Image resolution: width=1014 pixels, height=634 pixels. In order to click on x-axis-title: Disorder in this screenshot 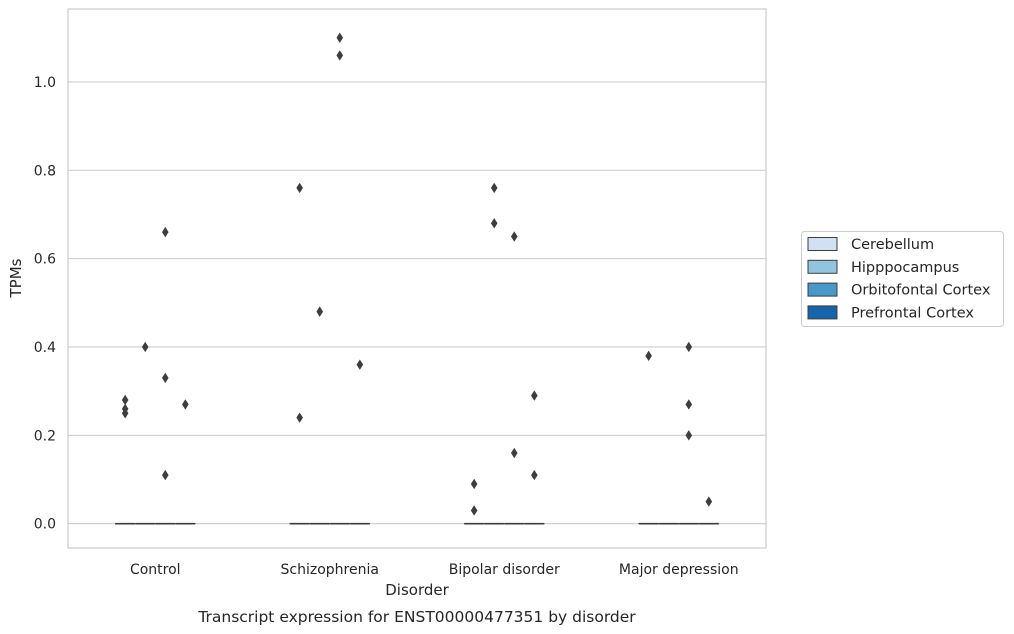, I will do `click(417, 590)`.